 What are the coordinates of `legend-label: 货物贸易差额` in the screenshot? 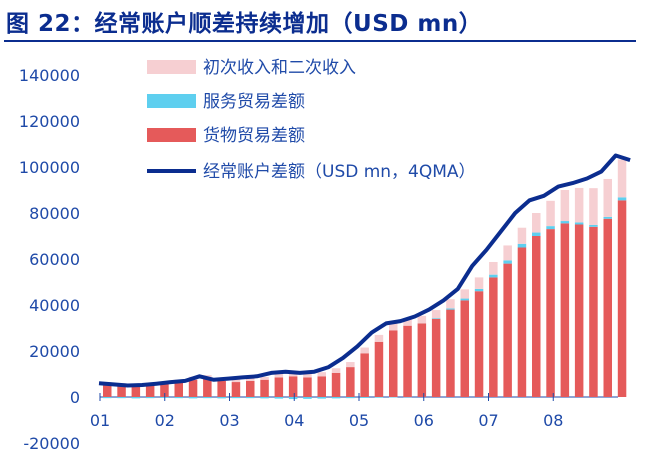 It's located at (254, 136).